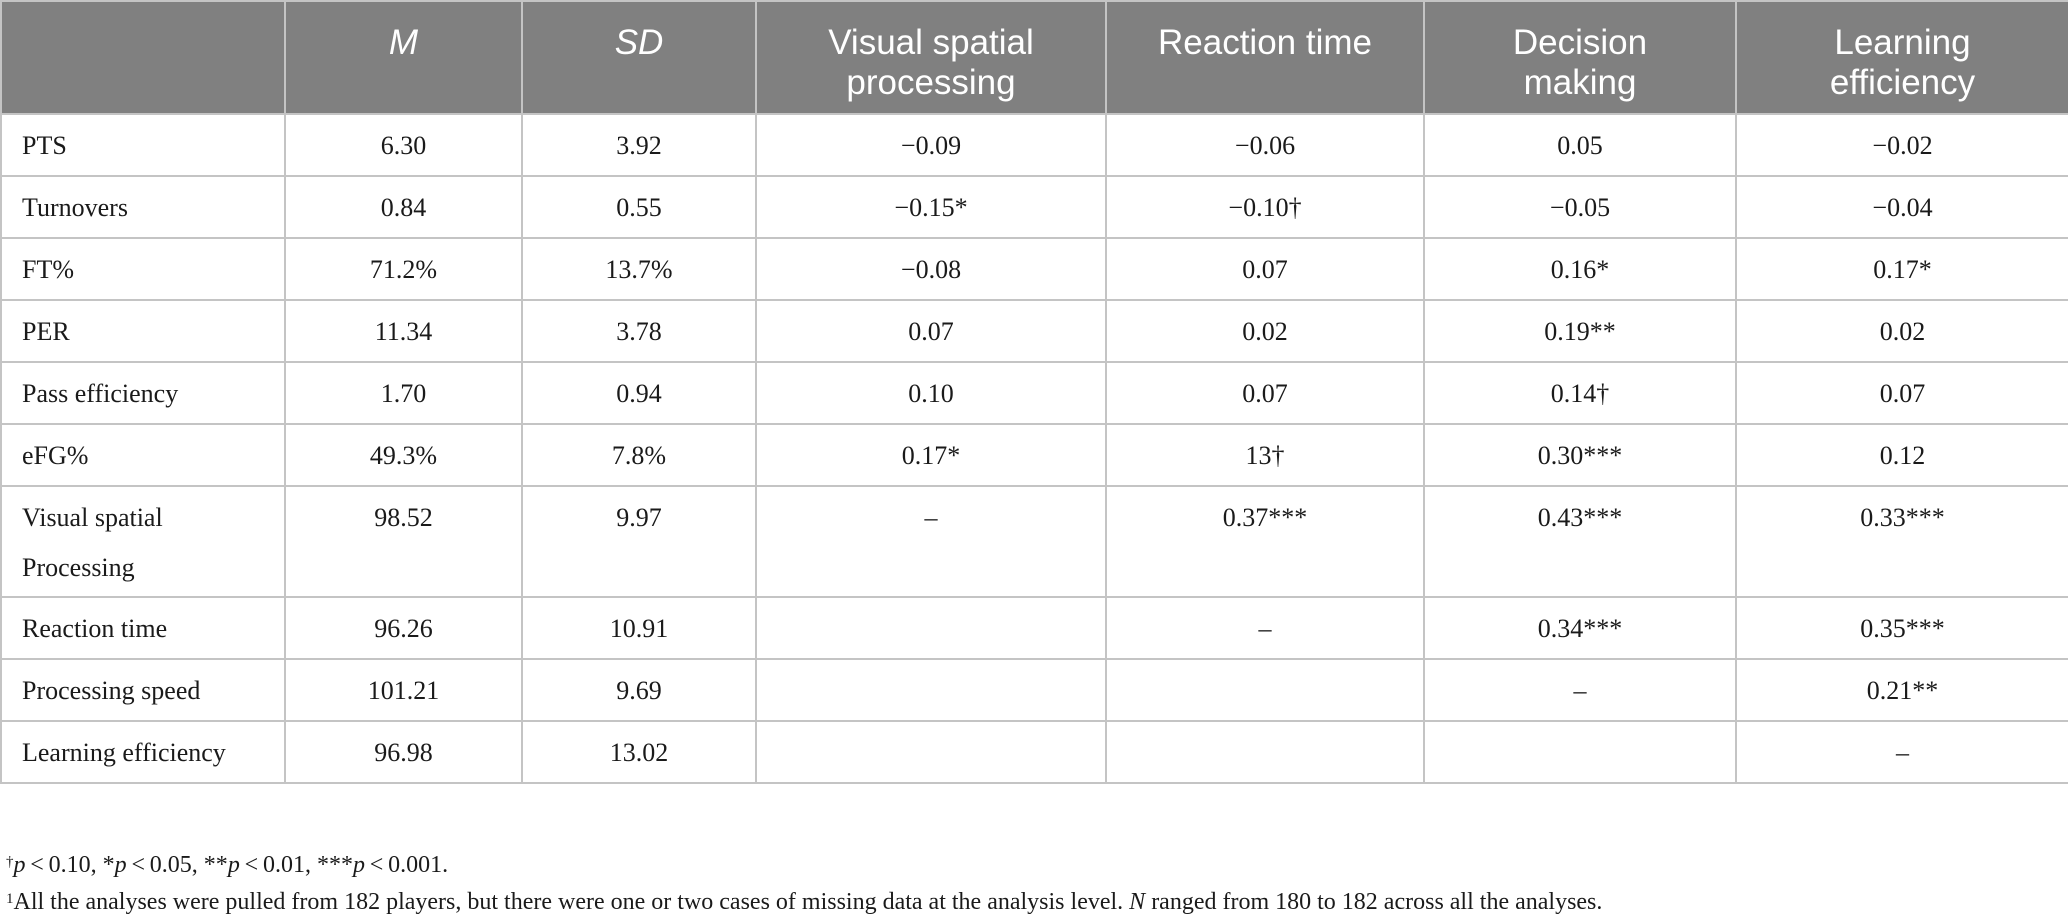 The height and width of the screenshot is (923, 2068). I want to click on row-label: Reaction time, so click(143, 628).